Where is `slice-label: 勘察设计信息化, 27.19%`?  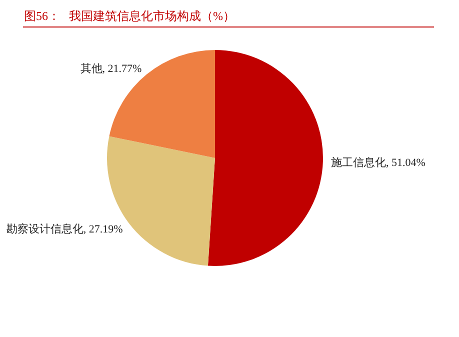
slice-label: 勘察设计信息化, 27.19% is located at coordinates (64, 229).